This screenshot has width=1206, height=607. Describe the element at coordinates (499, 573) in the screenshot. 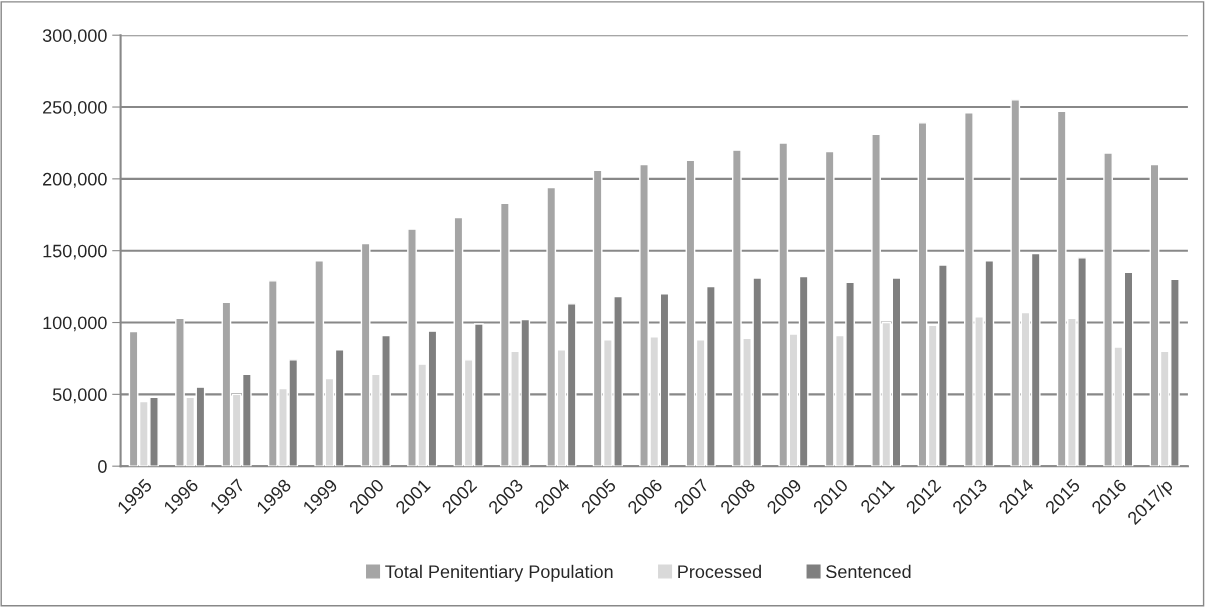

I see `legend-label: Total Penitentiary Population` at that location.